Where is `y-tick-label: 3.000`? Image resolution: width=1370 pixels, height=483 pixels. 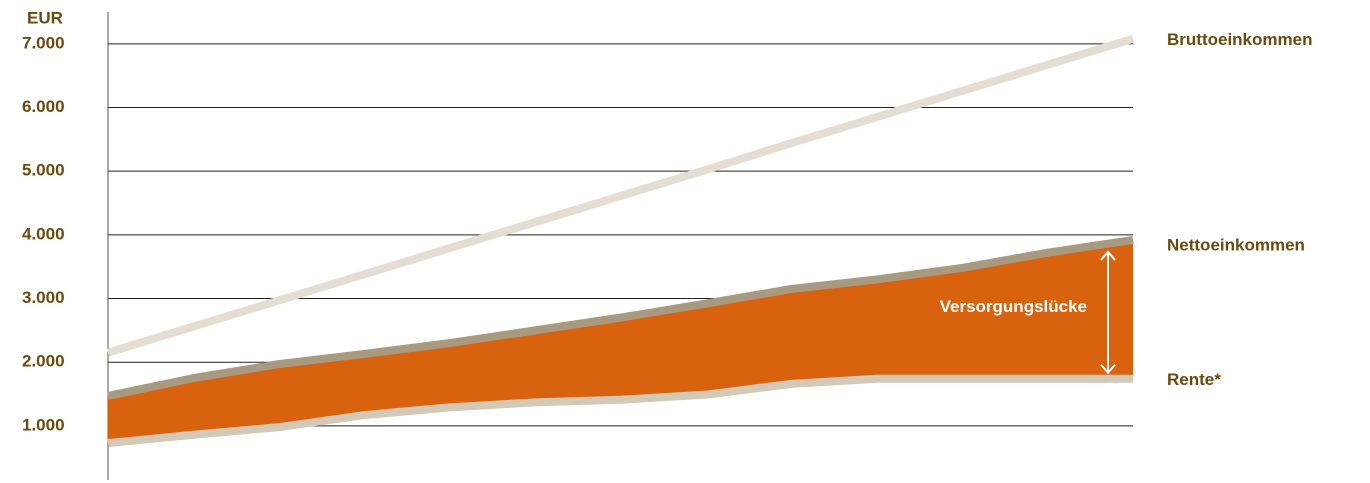
y-tick-label: 3.000 is located at coordinates (43, 297).